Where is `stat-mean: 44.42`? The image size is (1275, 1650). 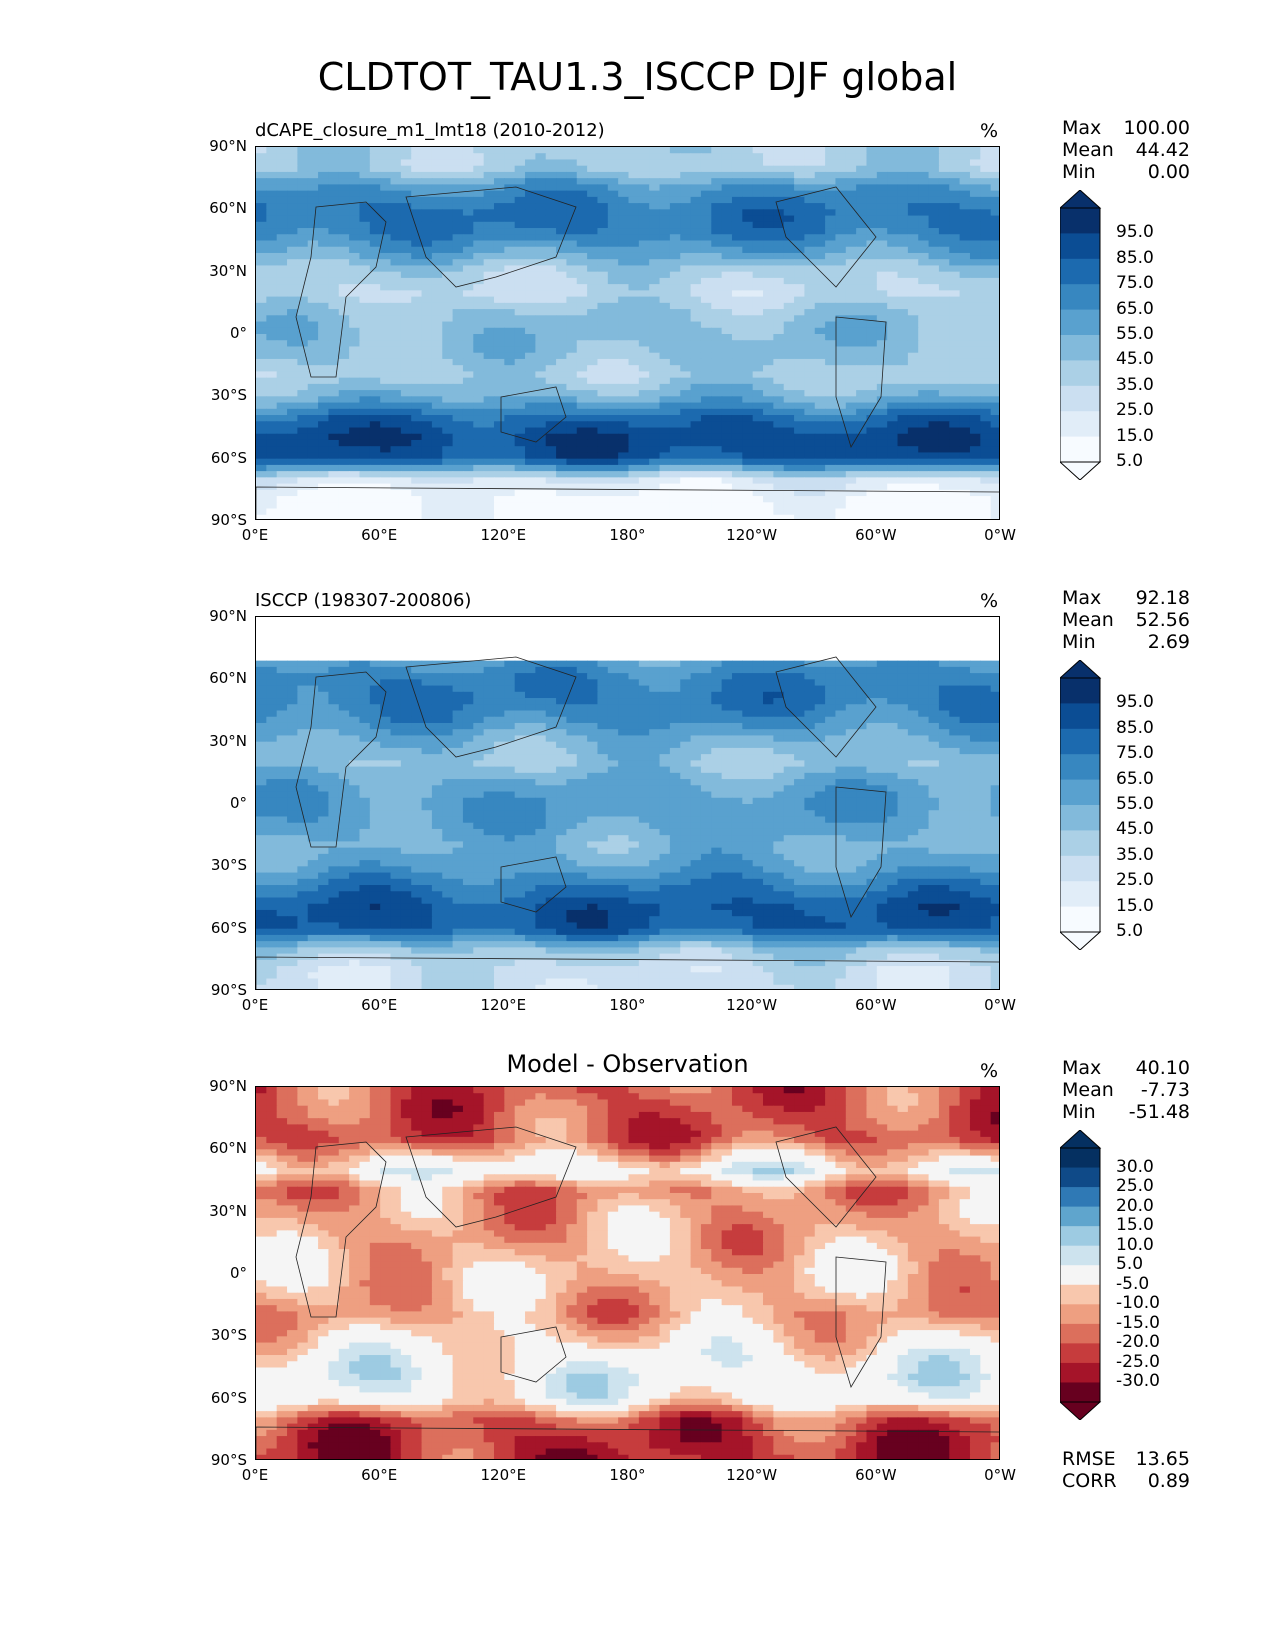 stat-mean: 44.42 is located at coordinates (1162, 150).